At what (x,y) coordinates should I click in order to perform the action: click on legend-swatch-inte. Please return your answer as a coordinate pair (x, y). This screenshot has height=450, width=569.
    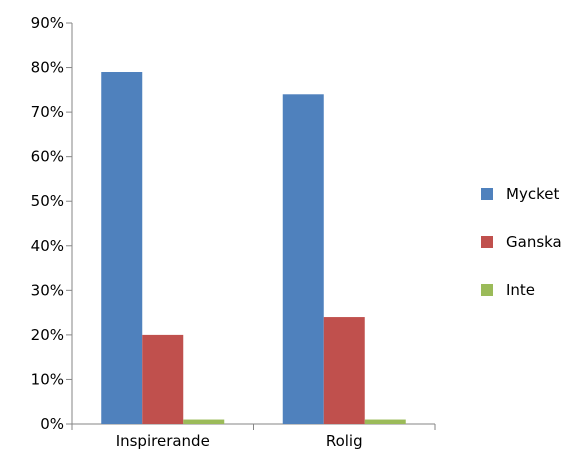
    Looking at the image, I should click on (487, 290).